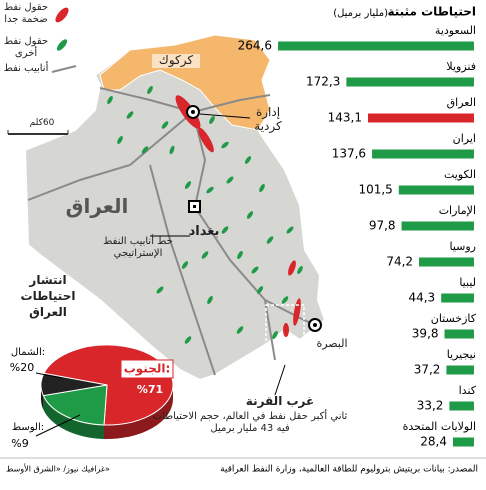 Image resolution: width=486 pixels, height=490 pixels. I want to click on value-label: 28,4, so click(433, 442).